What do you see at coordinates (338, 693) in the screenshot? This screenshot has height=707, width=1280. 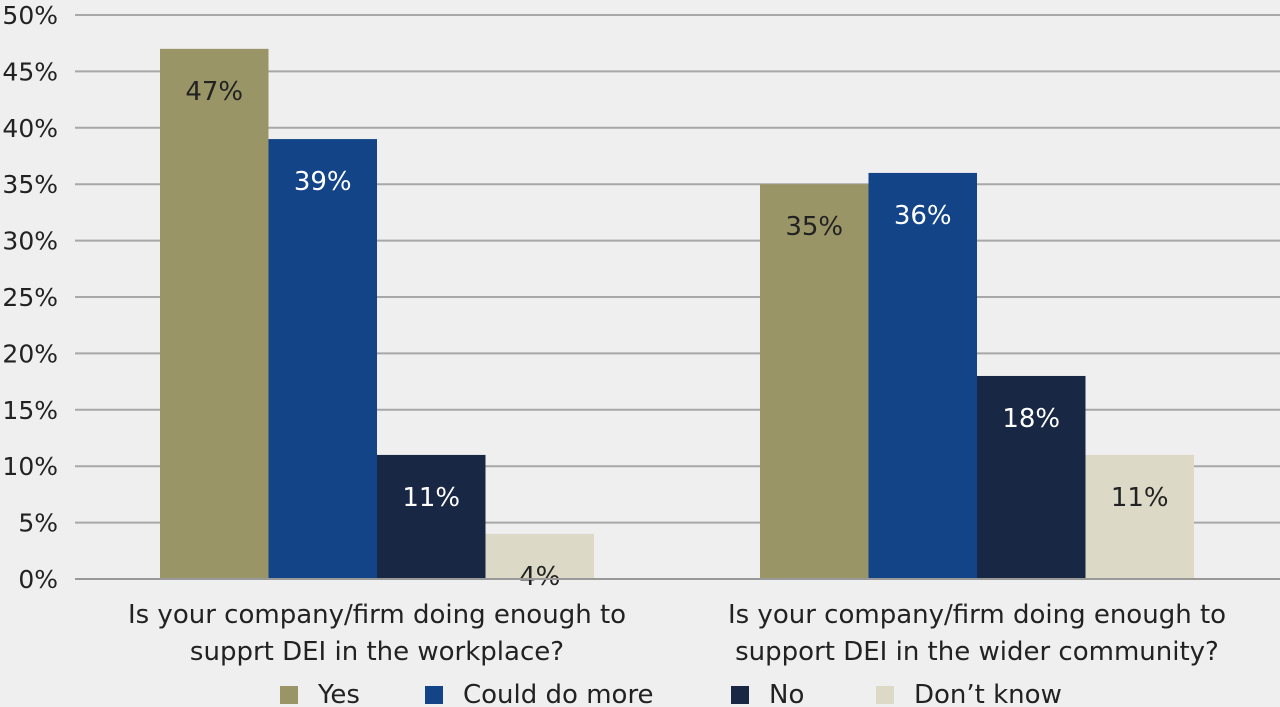 I see `legend-label: Yes` at bounding box center [338, 693].